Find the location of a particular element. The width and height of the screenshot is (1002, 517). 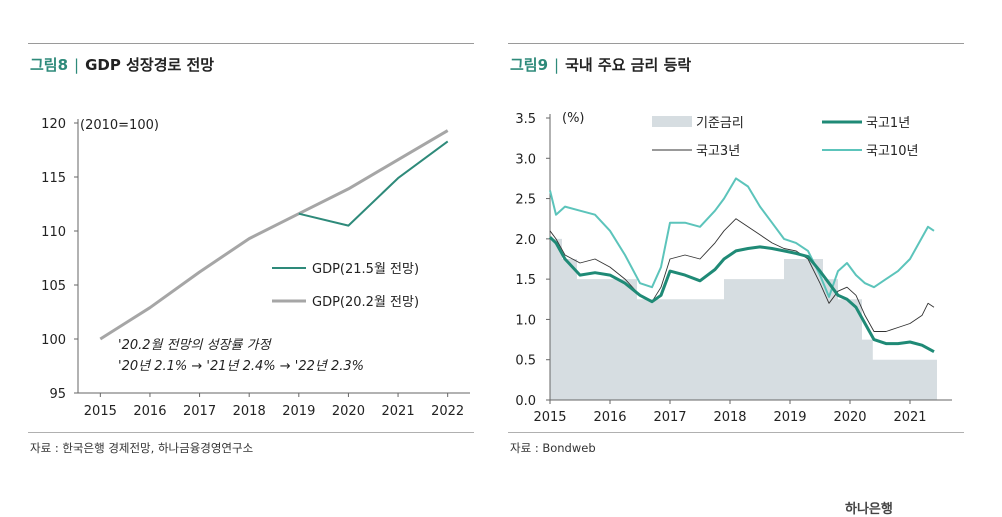

legend-label: 국고1년 is located at coordinates (888, 123).